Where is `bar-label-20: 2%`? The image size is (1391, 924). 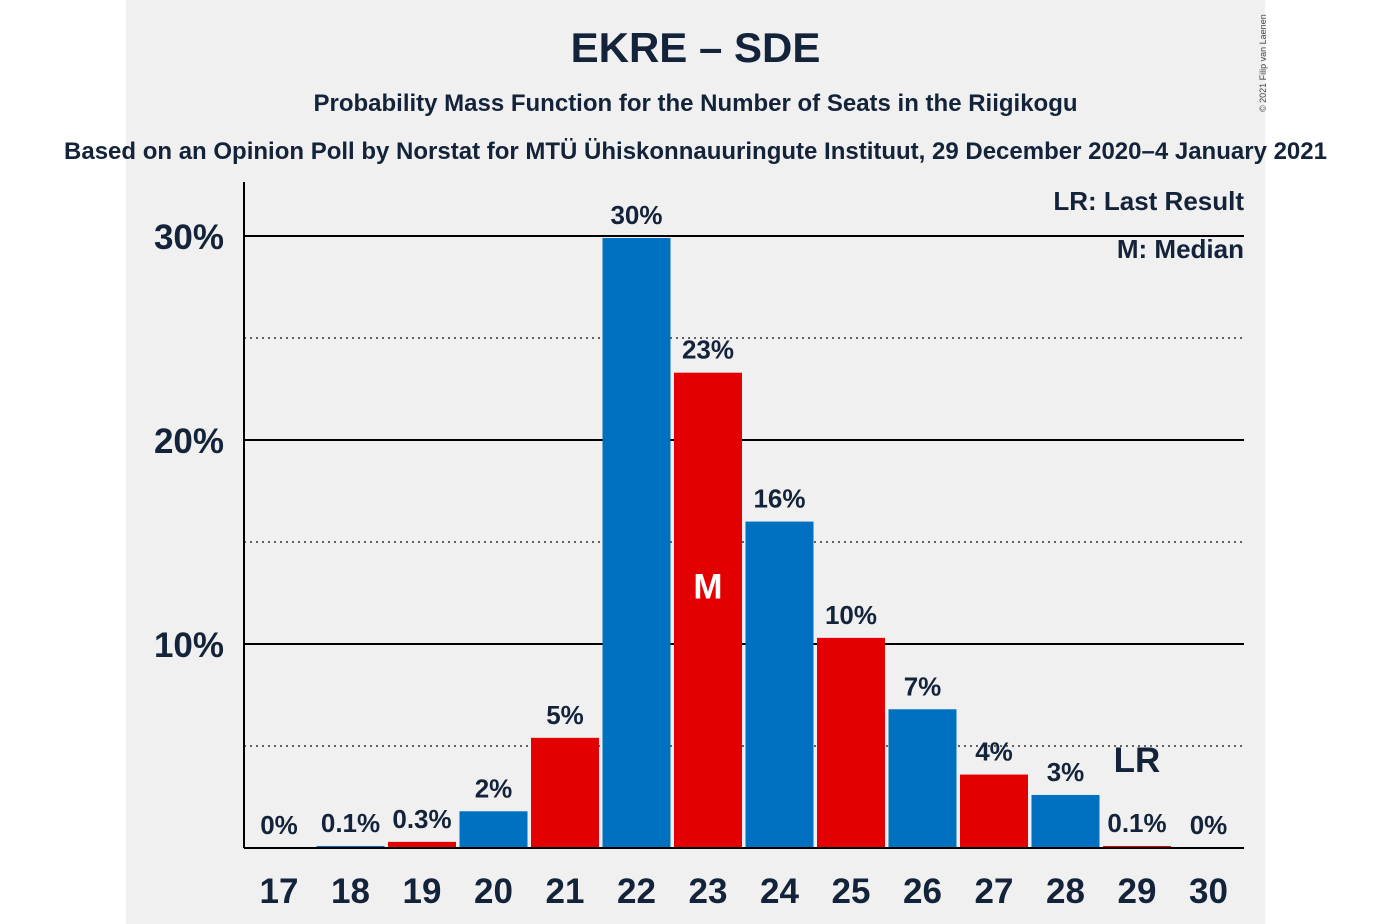
bar-label-20: 2% is located at coordinates (494, 788).